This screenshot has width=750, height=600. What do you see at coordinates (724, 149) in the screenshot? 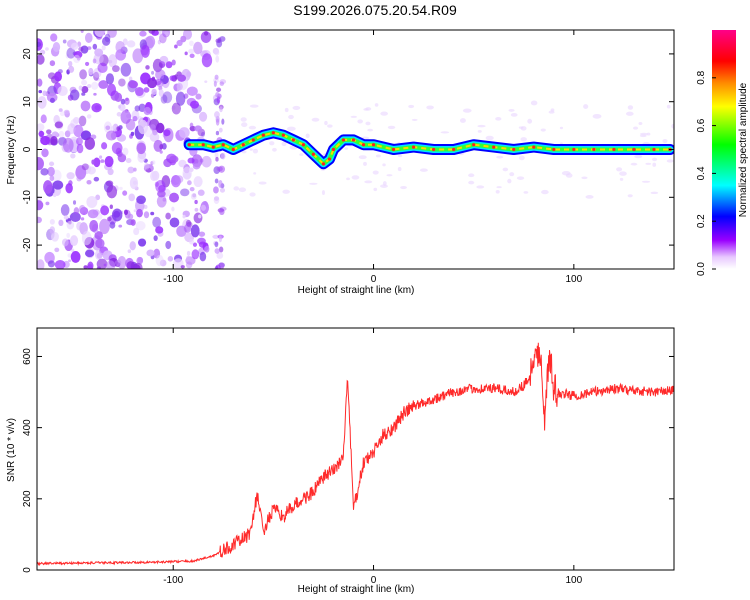
I see `colorbar-gradient` at bounding box center [724, 149].